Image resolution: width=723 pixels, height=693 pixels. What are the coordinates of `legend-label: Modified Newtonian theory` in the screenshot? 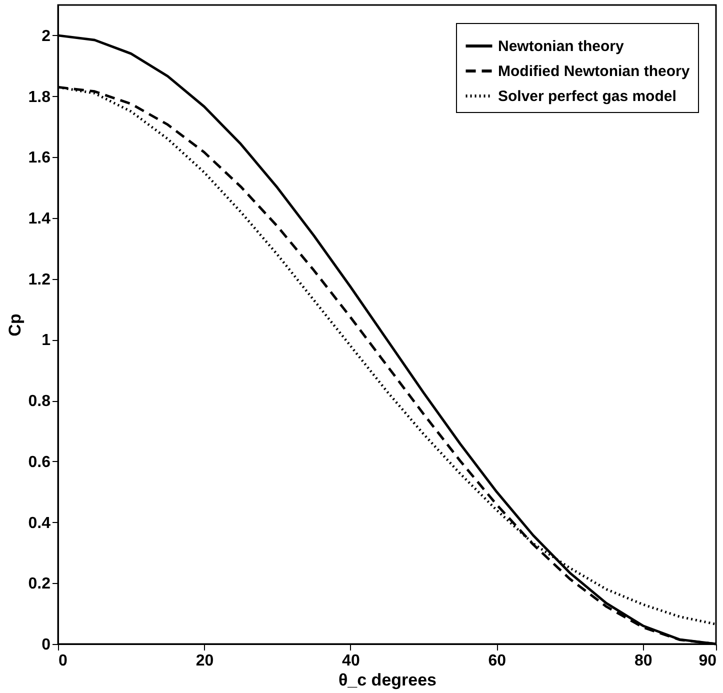 It's located at (594, 71).